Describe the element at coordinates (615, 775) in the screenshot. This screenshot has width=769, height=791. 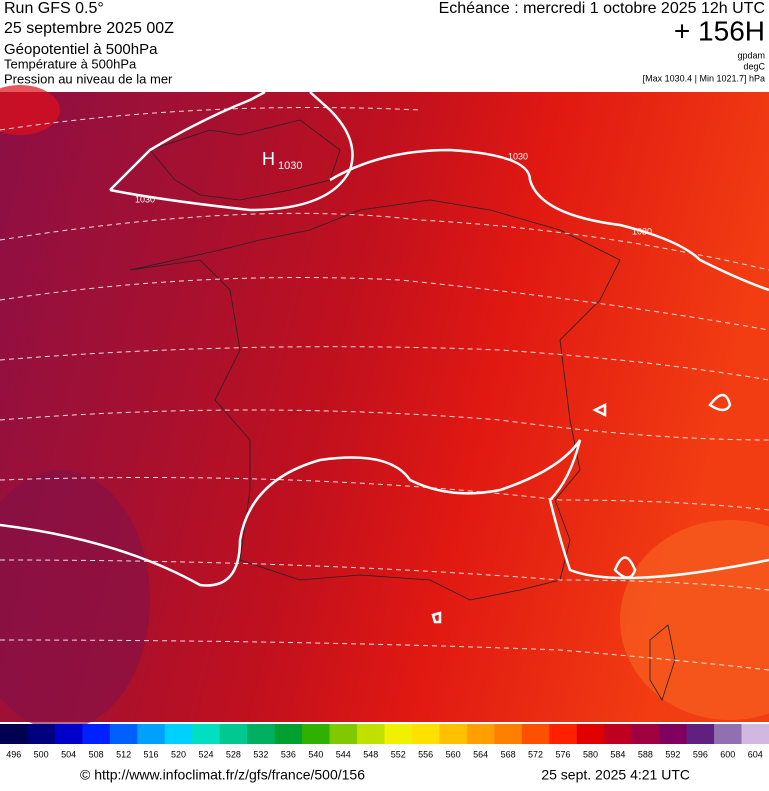
I see `footer-date: 25 sept. 2025 4:21 UTC` at that location.